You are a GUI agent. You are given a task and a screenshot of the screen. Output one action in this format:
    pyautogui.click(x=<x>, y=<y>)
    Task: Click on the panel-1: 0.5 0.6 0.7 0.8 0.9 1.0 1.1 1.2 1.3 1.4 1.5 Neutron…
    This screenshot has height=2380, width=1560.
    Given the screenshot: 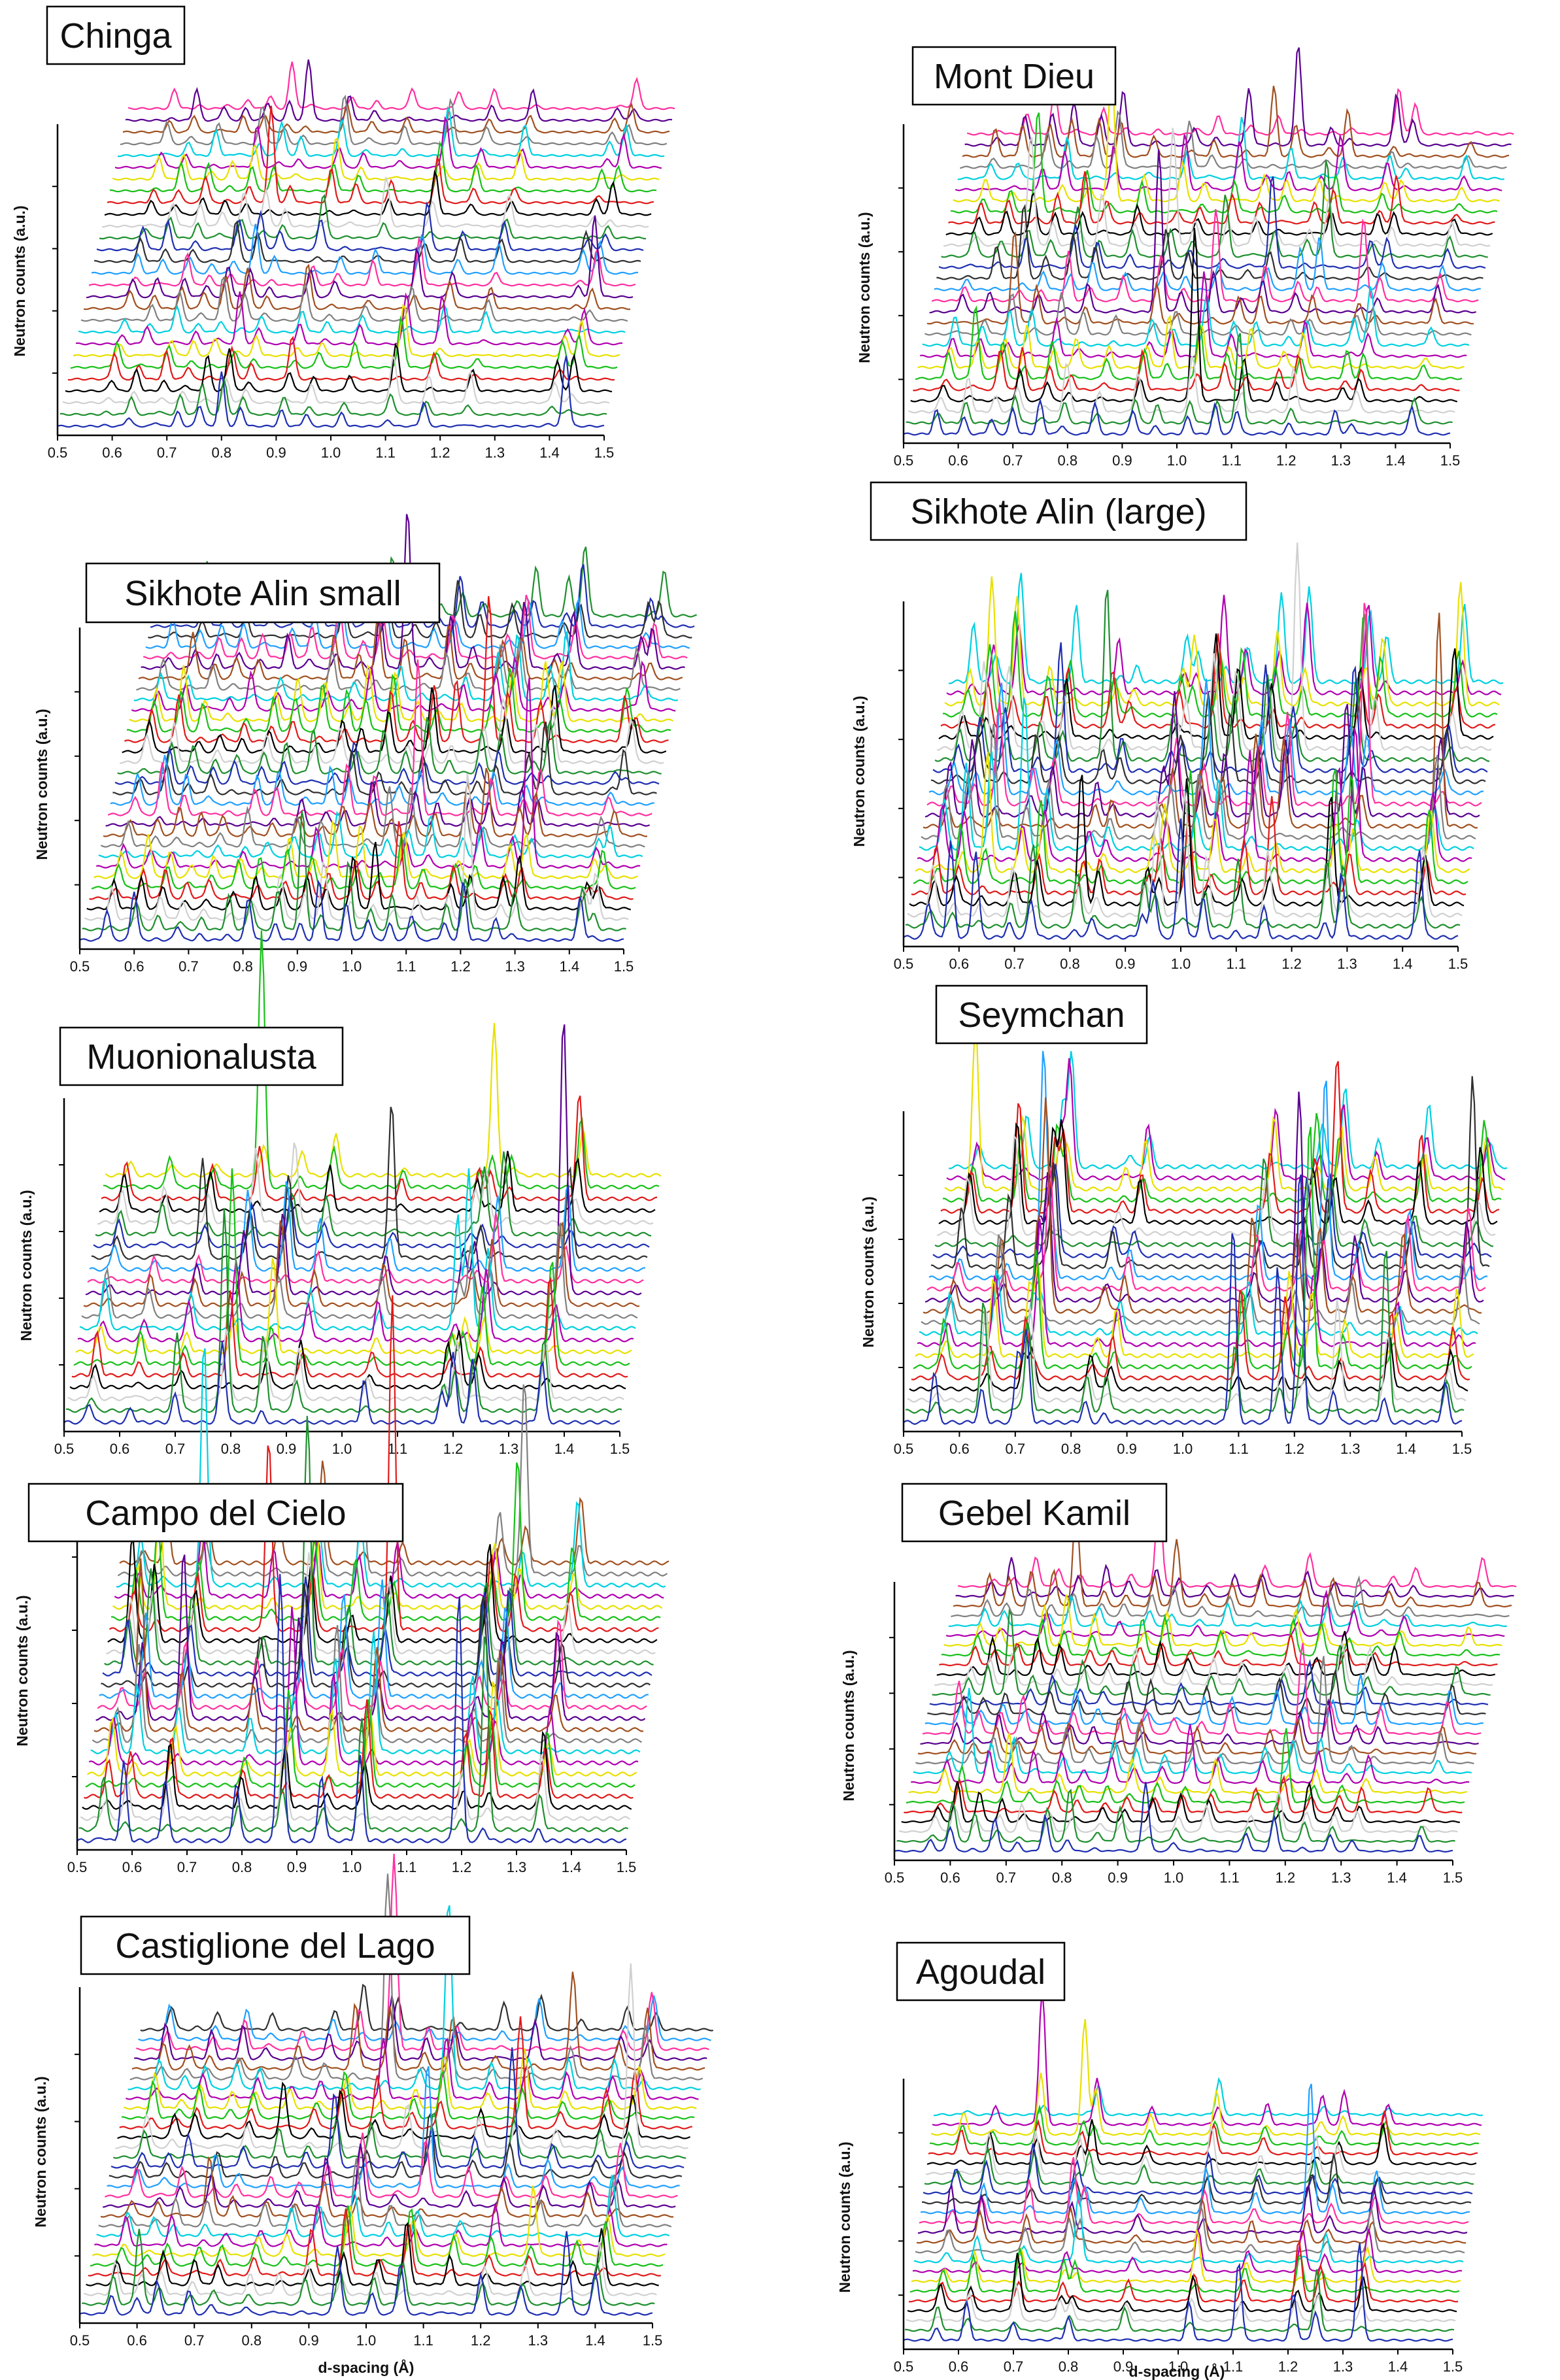 What is the action you would take?
    pyautogui.click(x=1185, y=257)
    